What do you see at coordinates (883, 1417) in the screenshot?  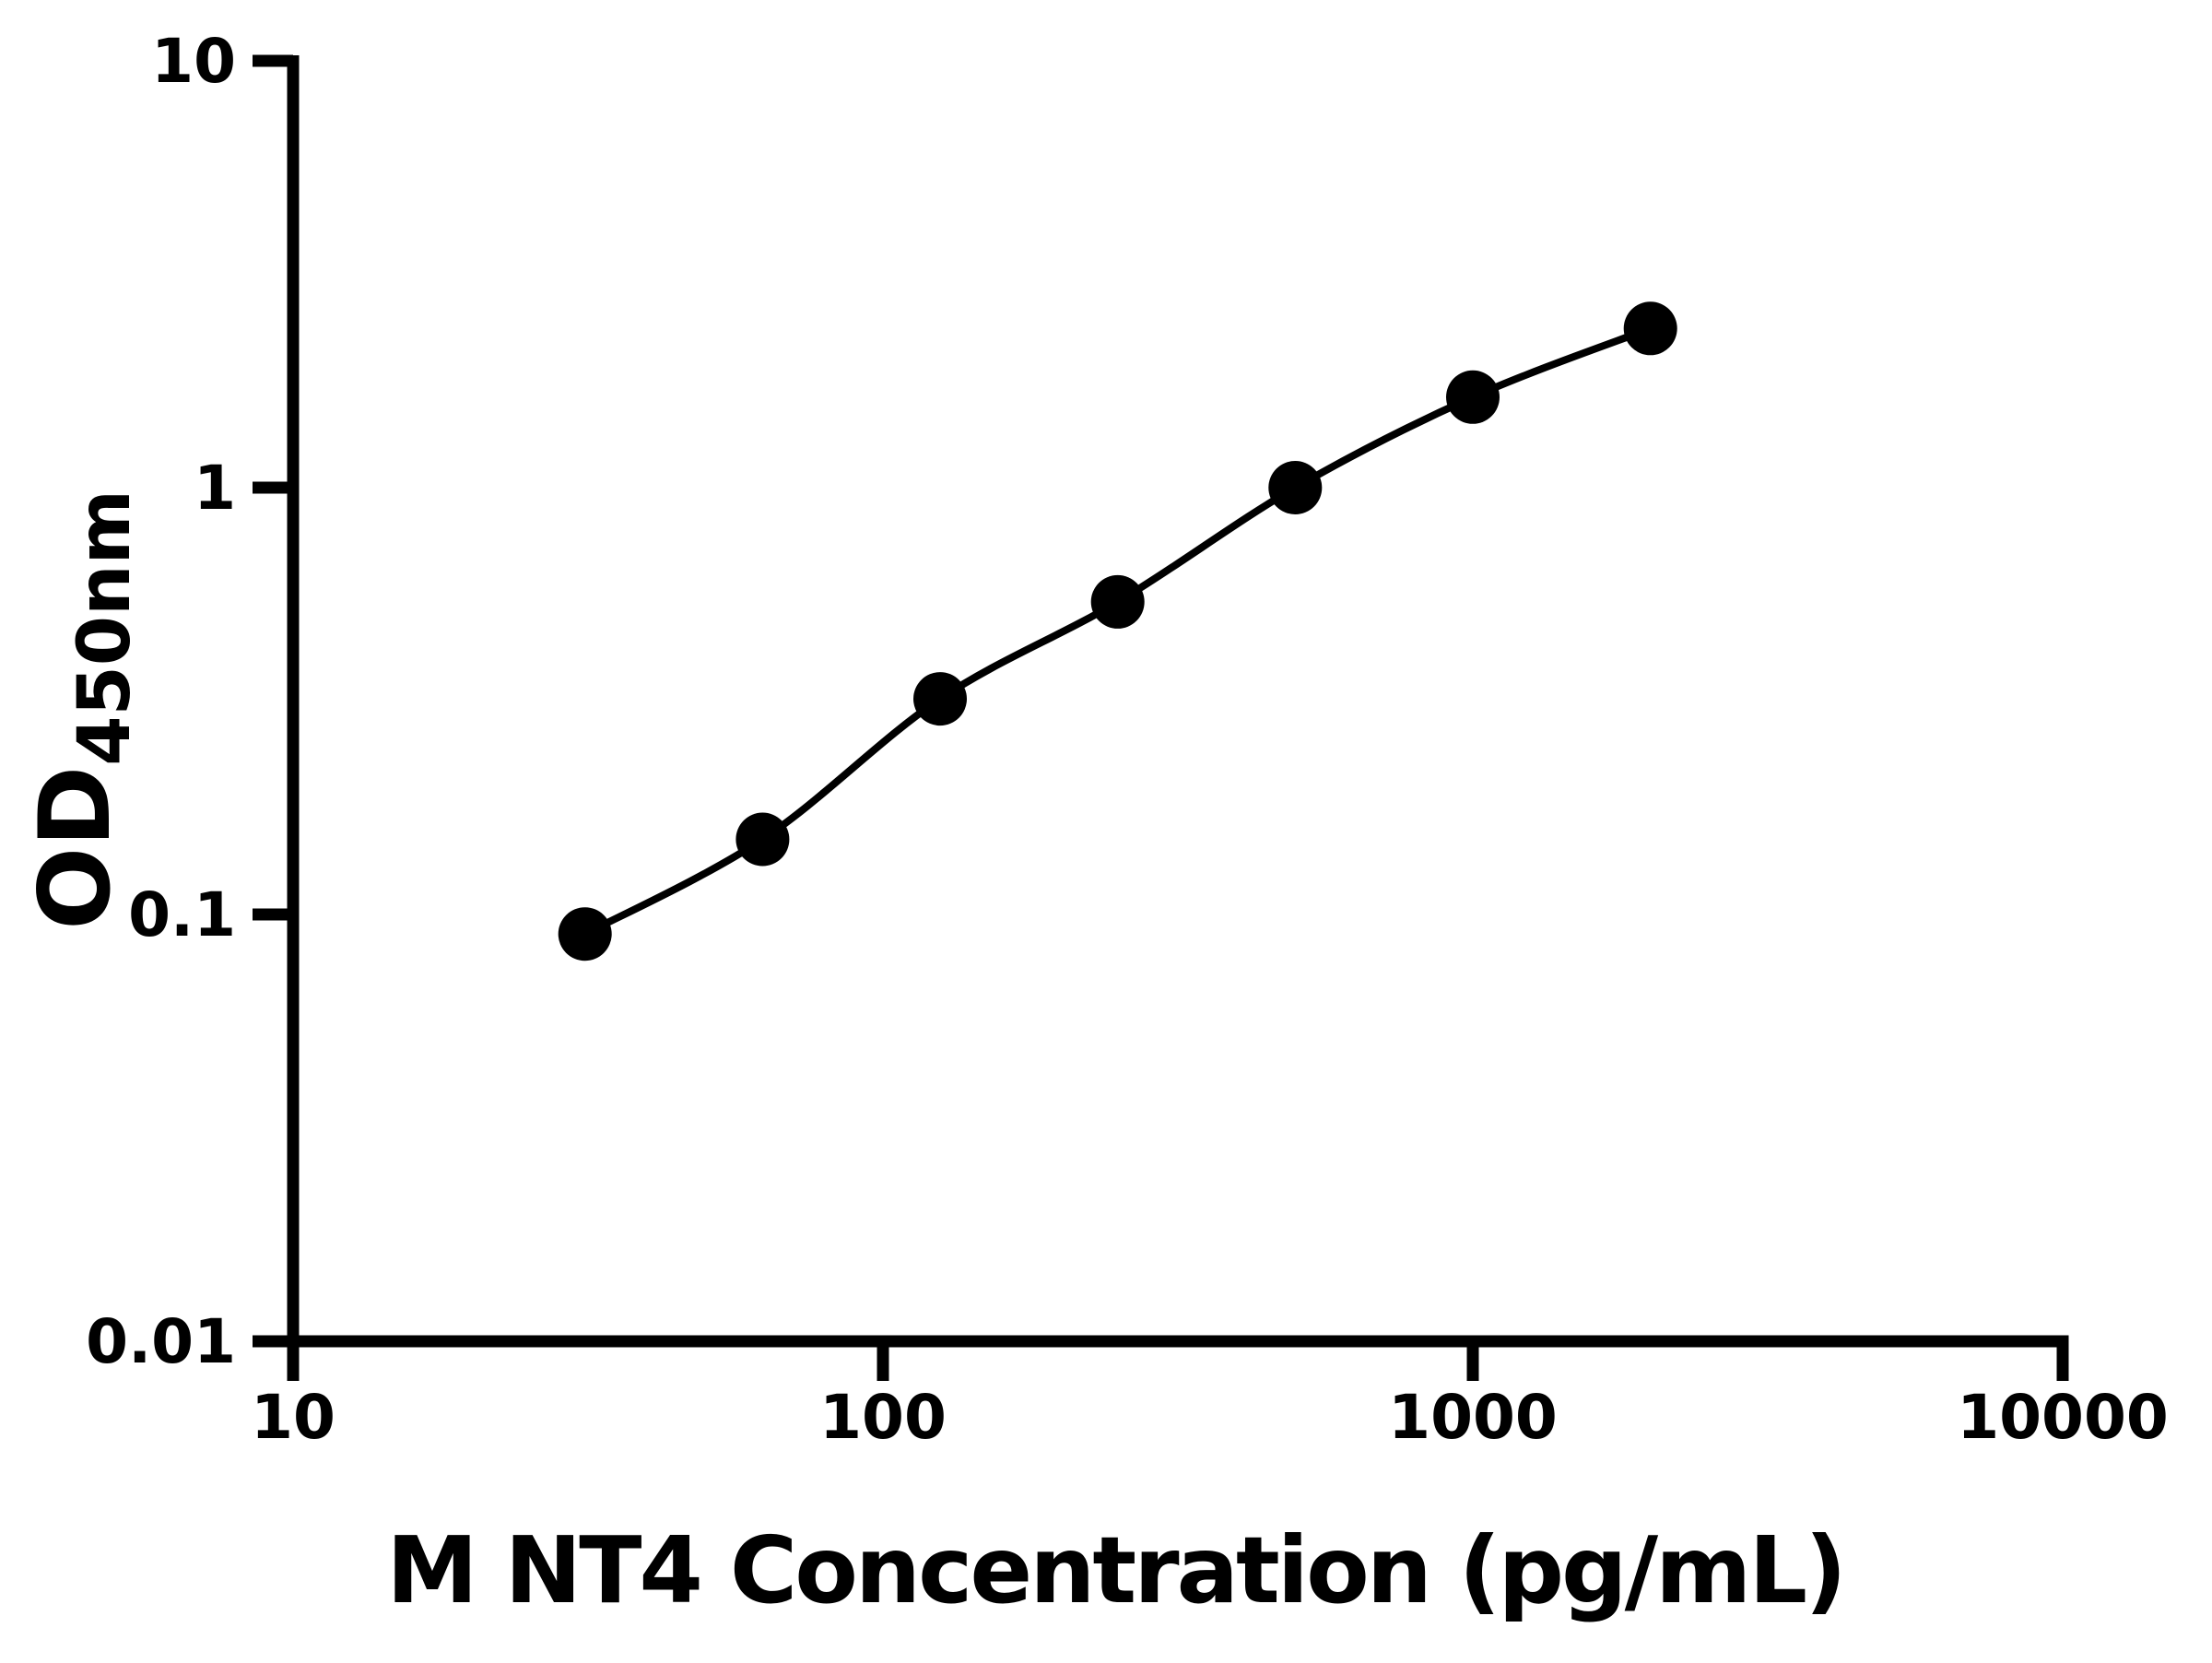 I see `x-tick-label: 100` at bounding box center [883, 1417].